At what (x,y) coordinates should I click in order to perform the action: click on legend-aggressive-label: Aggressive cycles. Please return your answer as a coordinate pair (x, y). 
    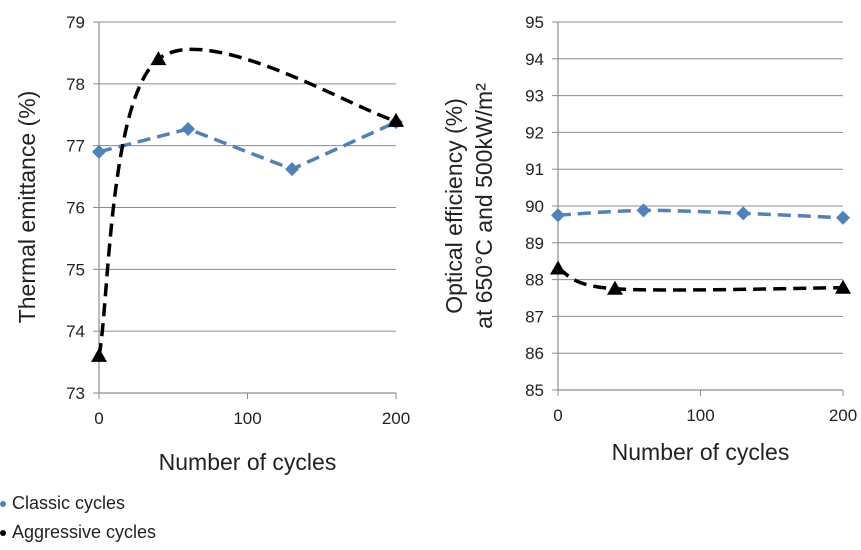
    Looking at the image, I should click on (84, 532).